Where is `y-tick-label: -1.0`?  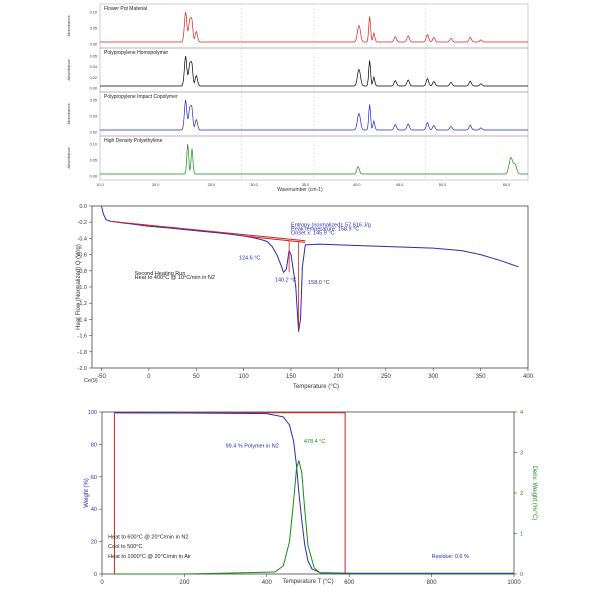 y-tick-label: -1.0 is located at coordinates (82, 288).